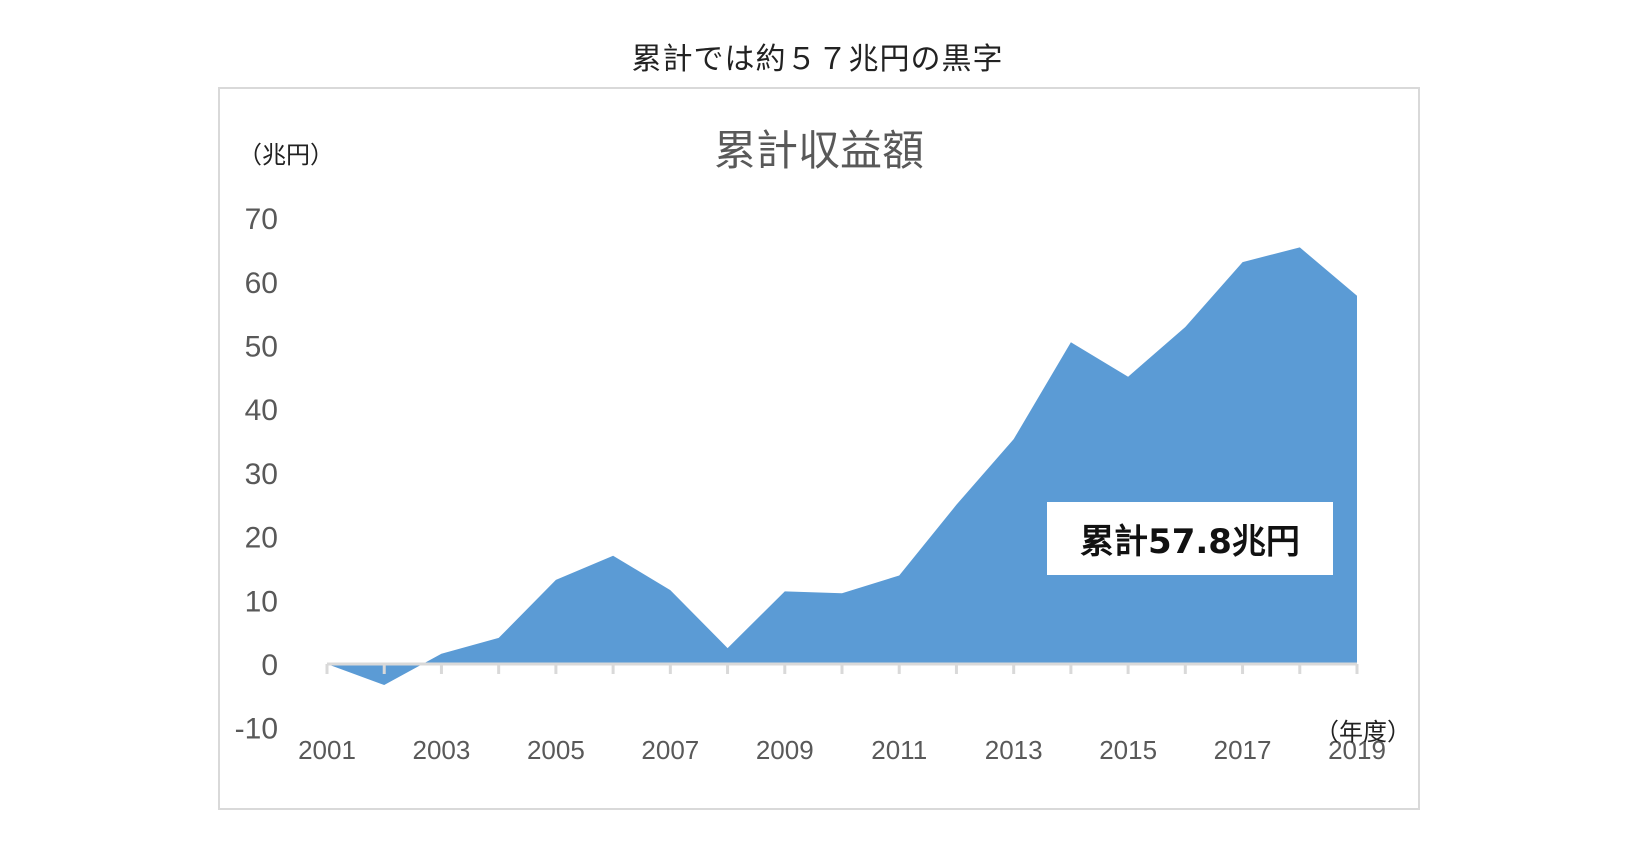  Describe the element at coordinates (1363, 732) in the screenshot. I see `x-axis-unit-label: （年度）` at that location.